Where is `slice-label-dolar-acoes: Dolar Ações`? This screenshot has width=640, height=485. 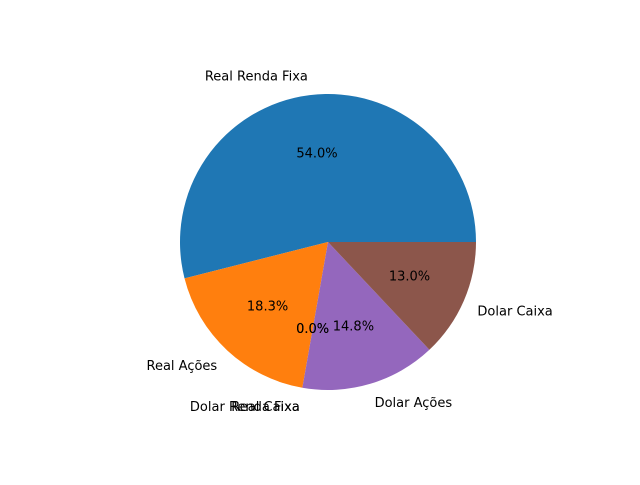 slice-label-dolar-acoes: Dolar Ações is located at coordinates (414, 403).